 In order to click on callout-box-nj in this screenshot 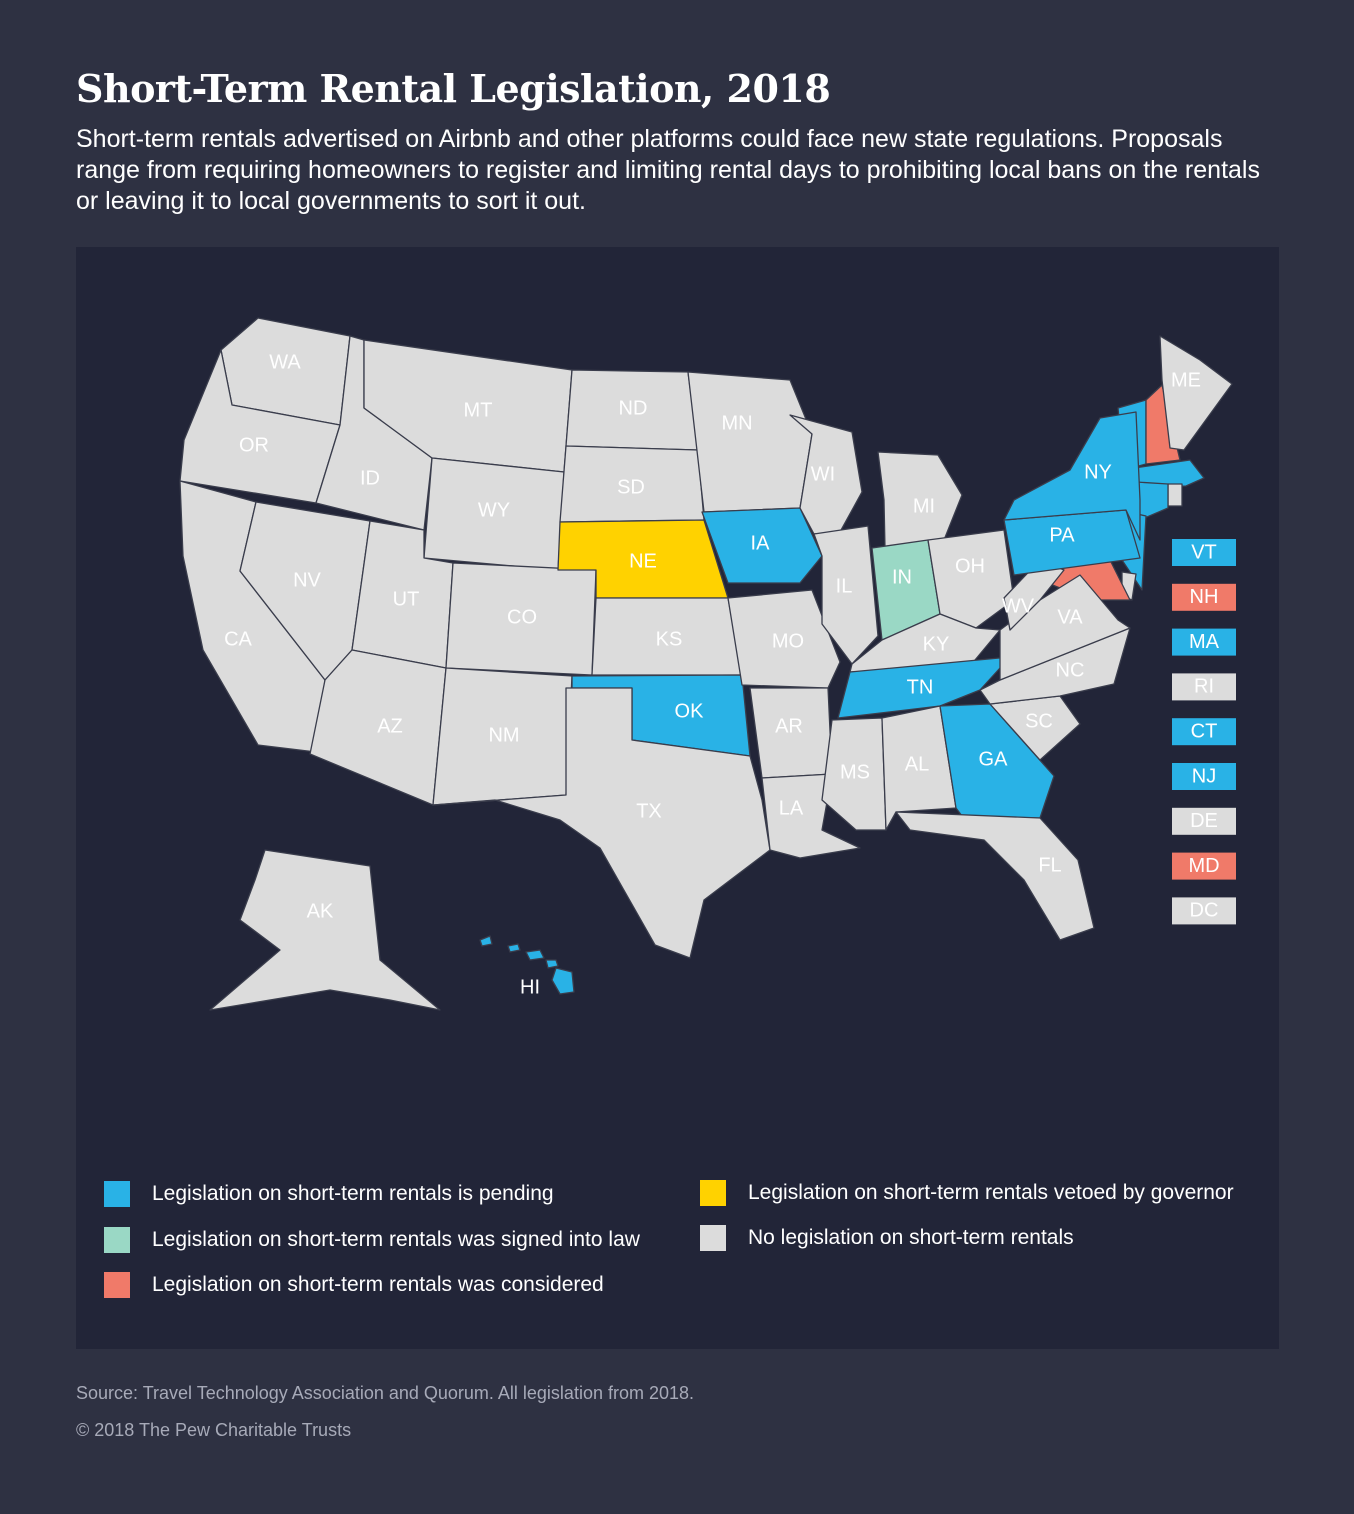, I will do `click(1204, 776)`.